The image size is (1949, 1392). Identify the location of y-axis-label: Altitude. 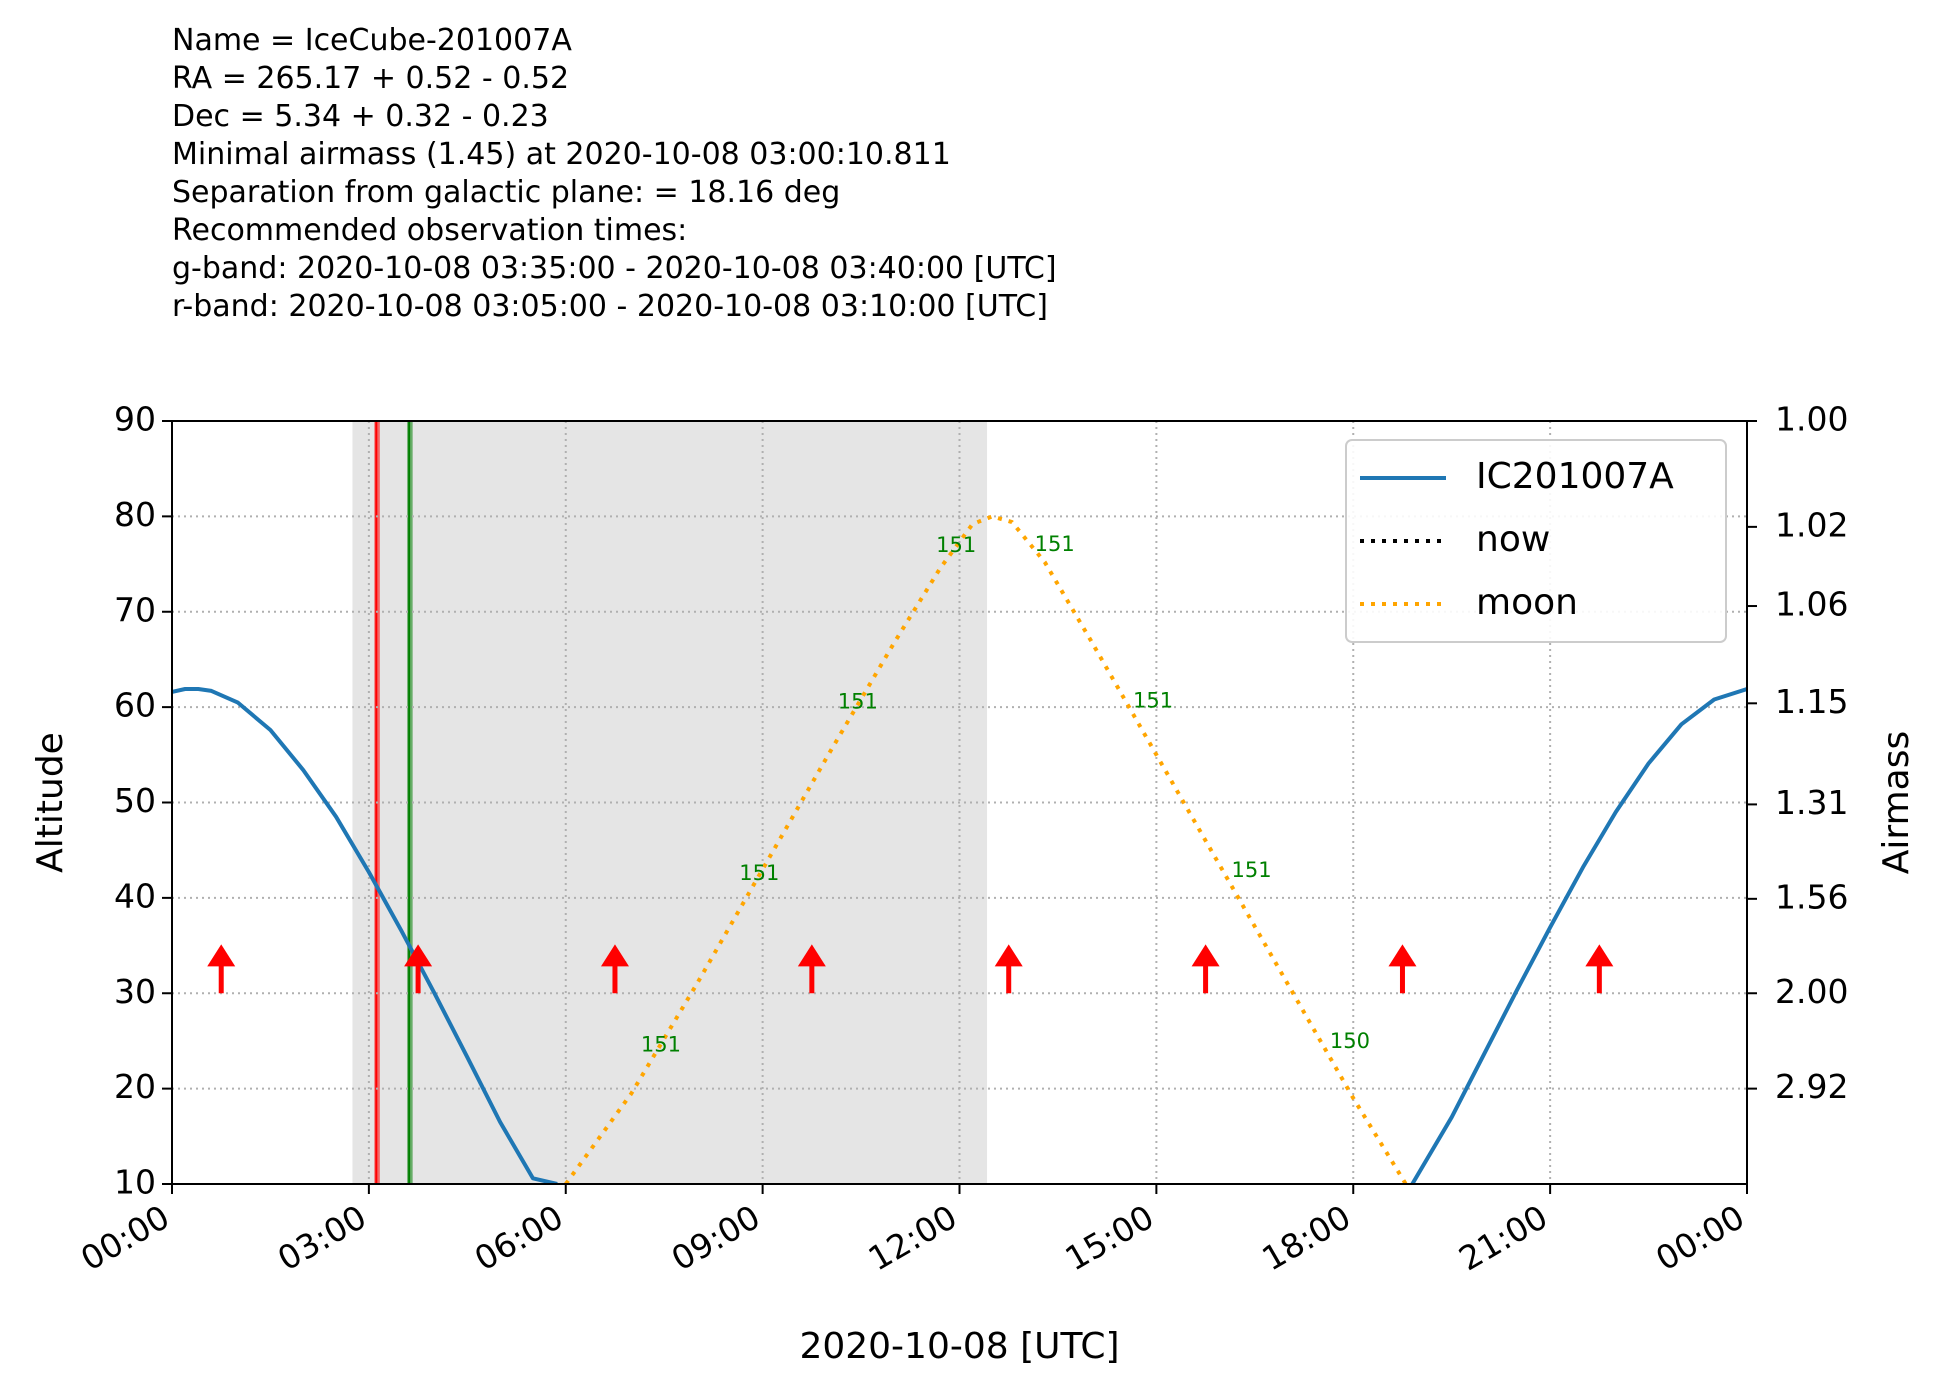
(50, 802).